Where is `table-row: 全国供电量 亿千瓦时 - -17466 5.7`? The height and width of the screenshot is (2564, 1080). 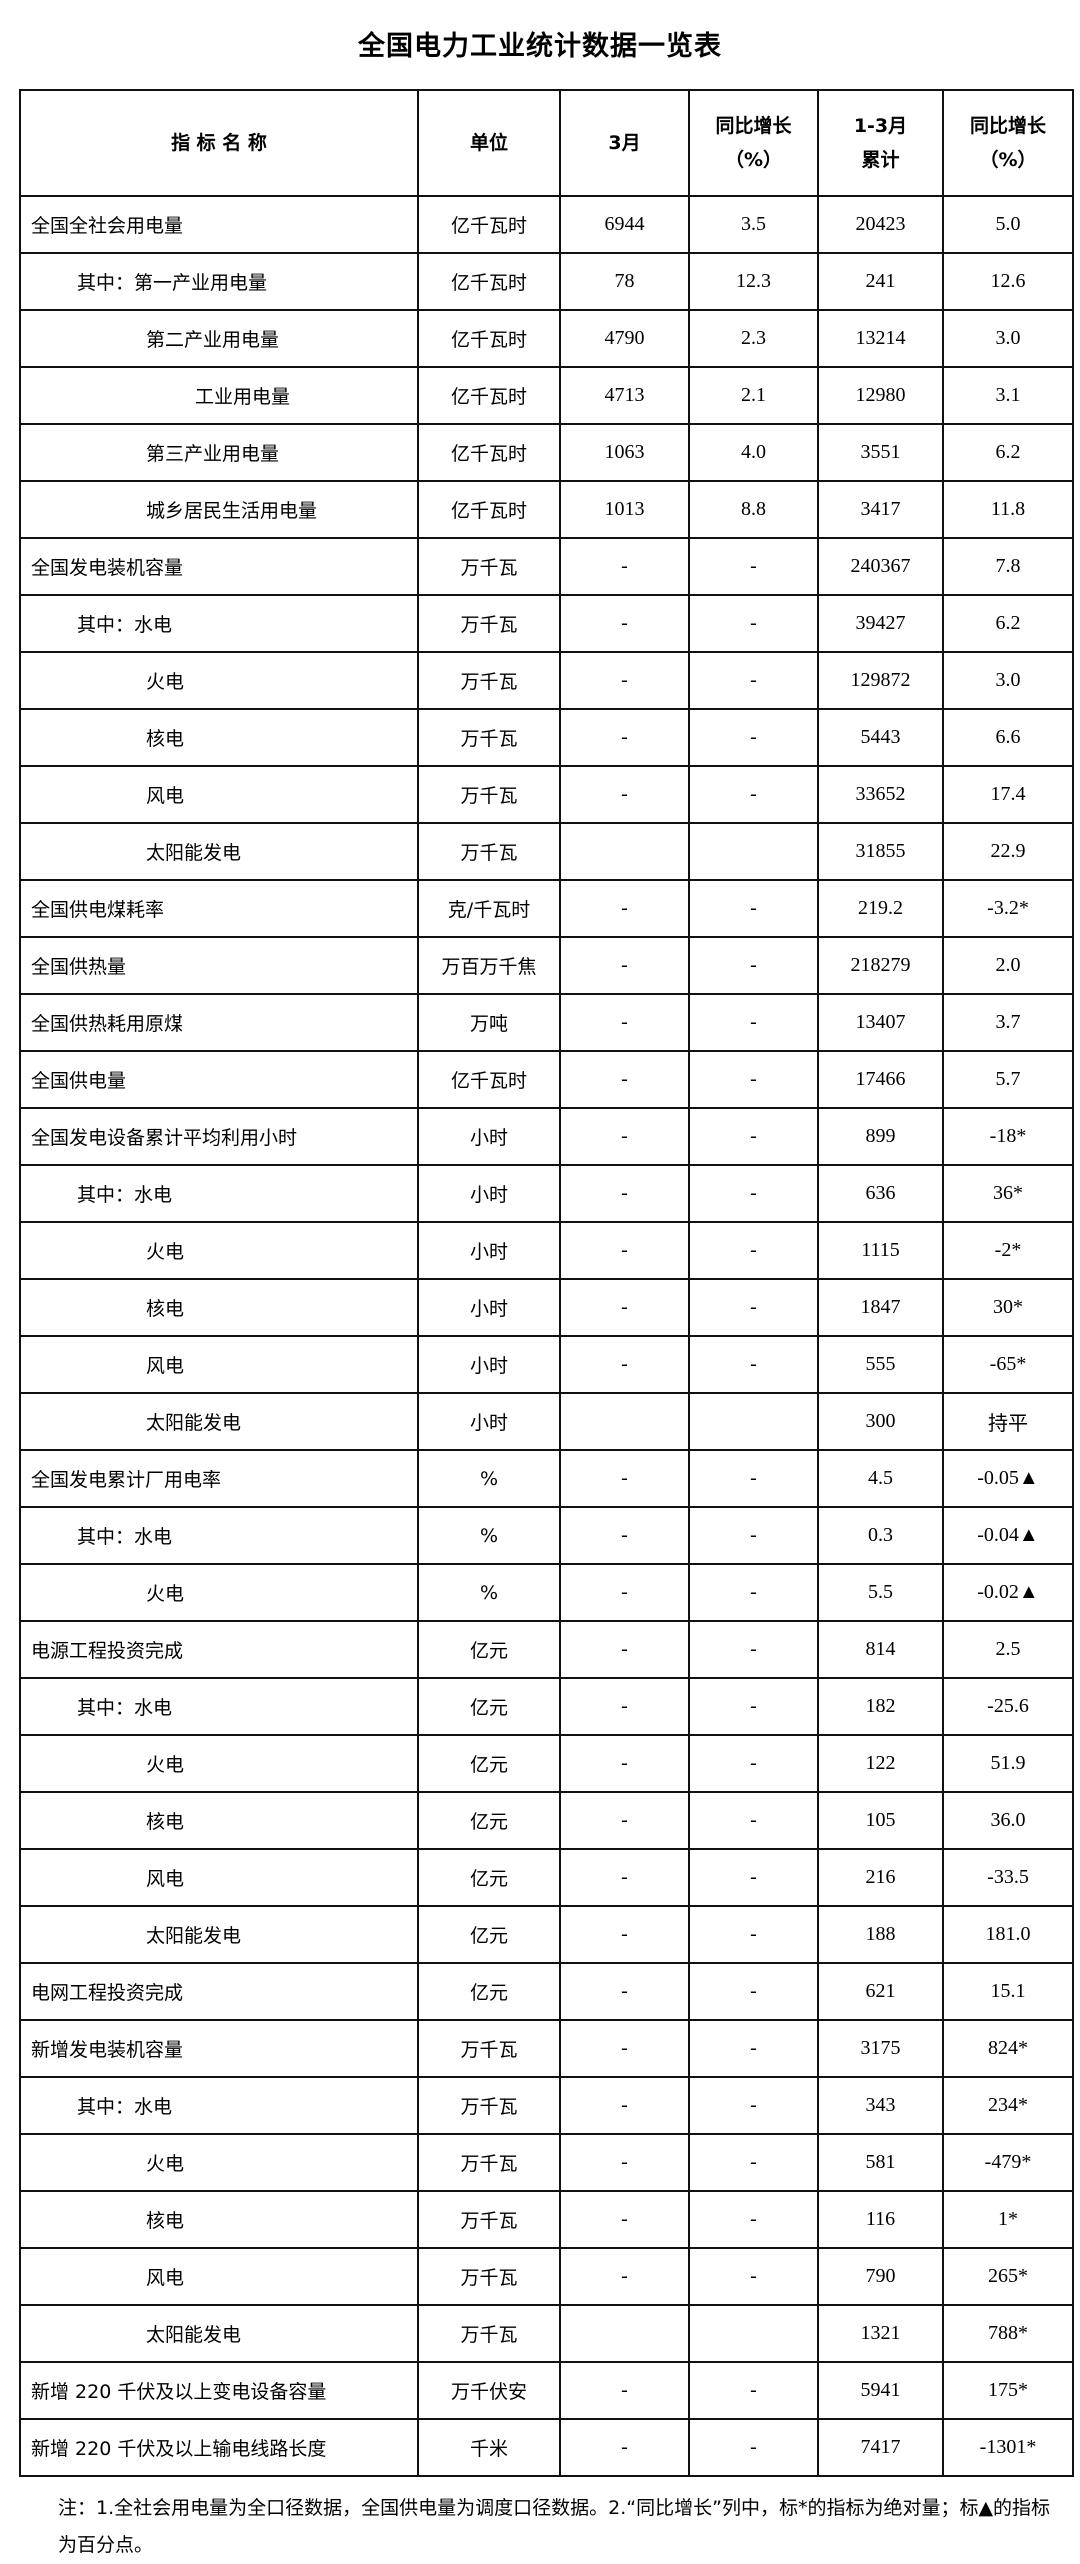 table-row: 全国供电量 亿千瓦时 - -17466 5.7 is located at coordinates (546, 1079).